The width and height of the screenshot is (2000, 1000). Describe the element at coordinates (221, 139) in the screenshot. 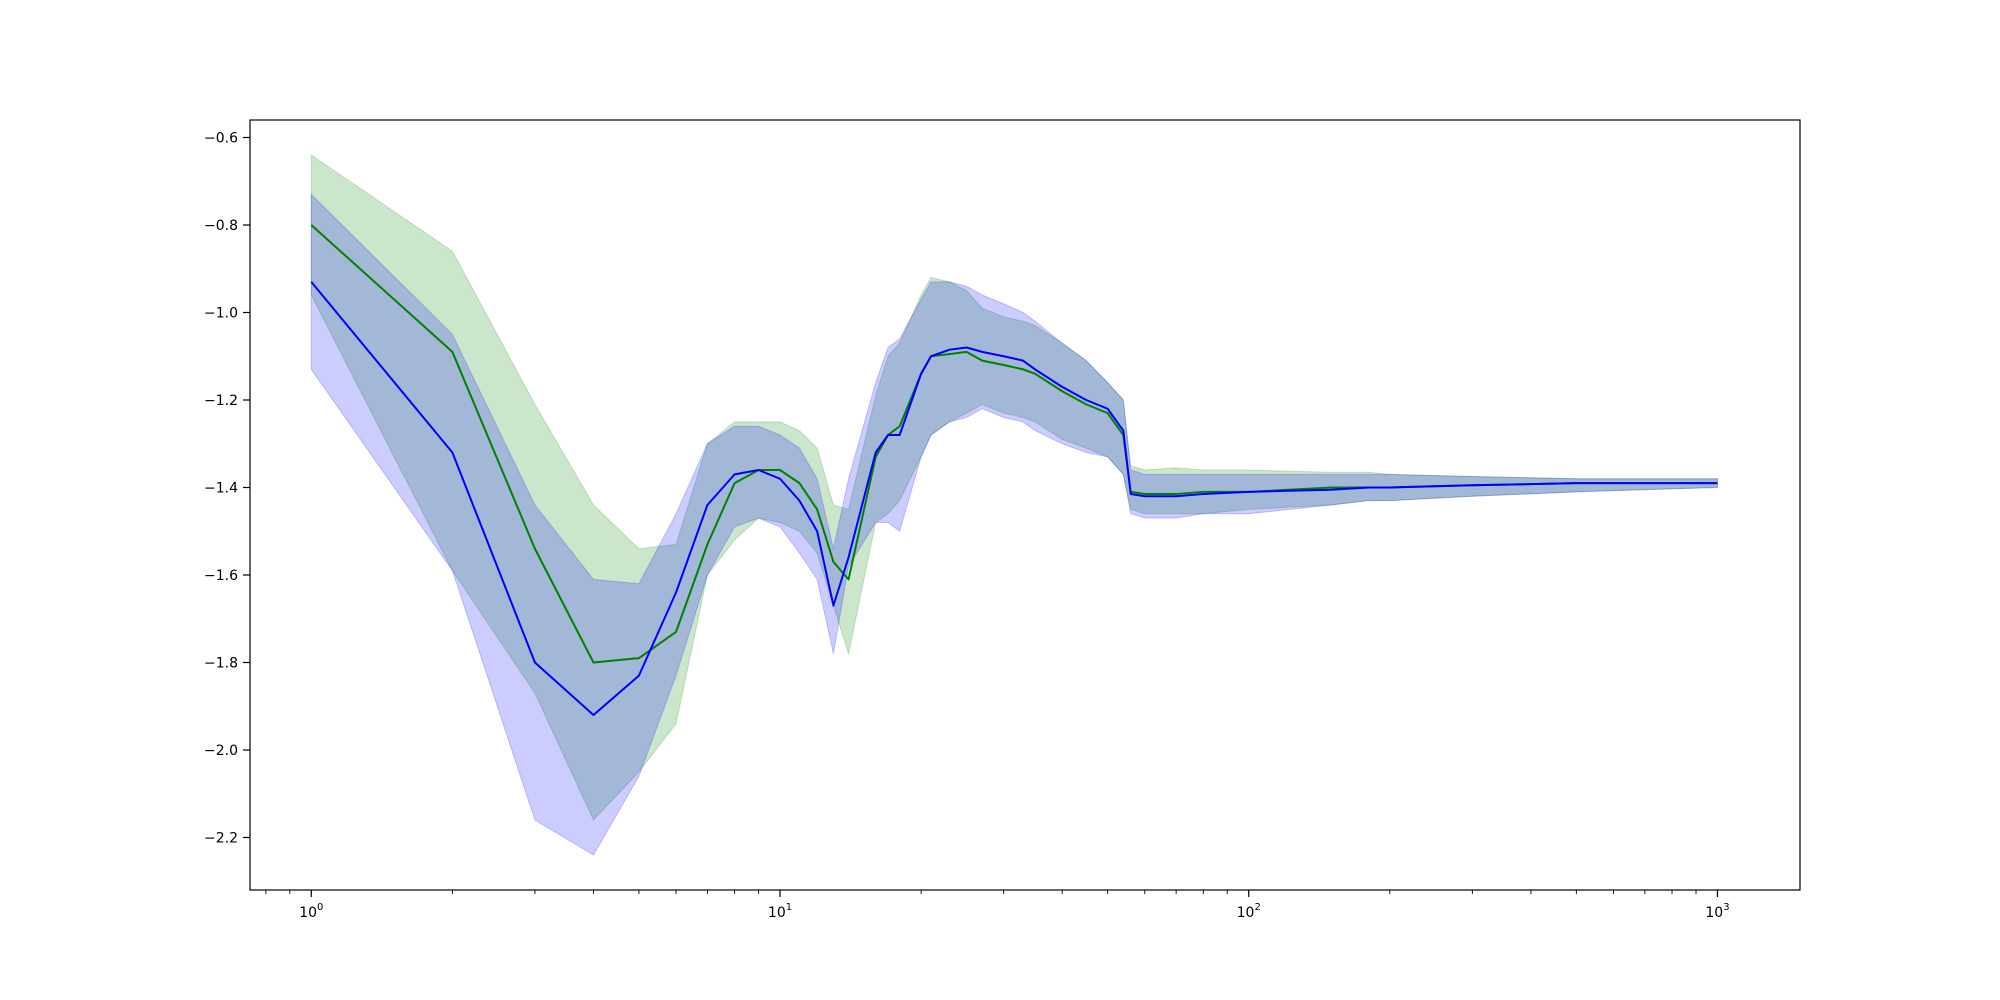

I see `y-tick-label: −0.6` at that location.